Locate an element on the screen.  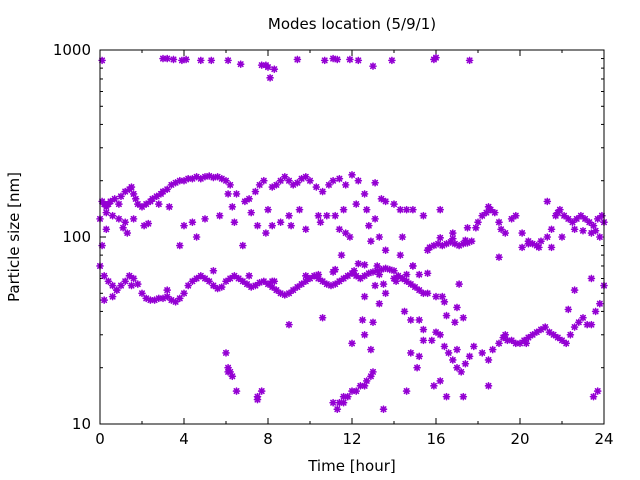
y-tick-label: 10 is located at coordinates (81, 424).